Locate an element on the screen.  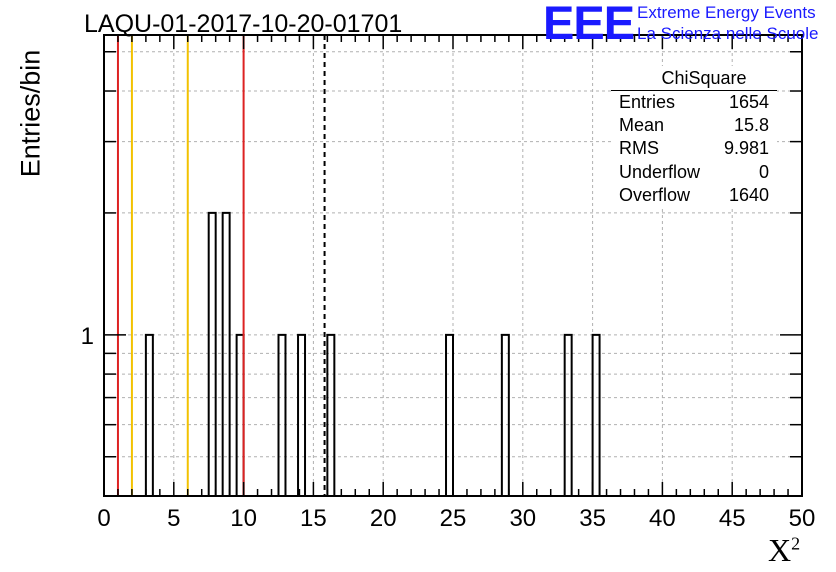
x-tick-label: 30 is located at coordinates (522, 518).